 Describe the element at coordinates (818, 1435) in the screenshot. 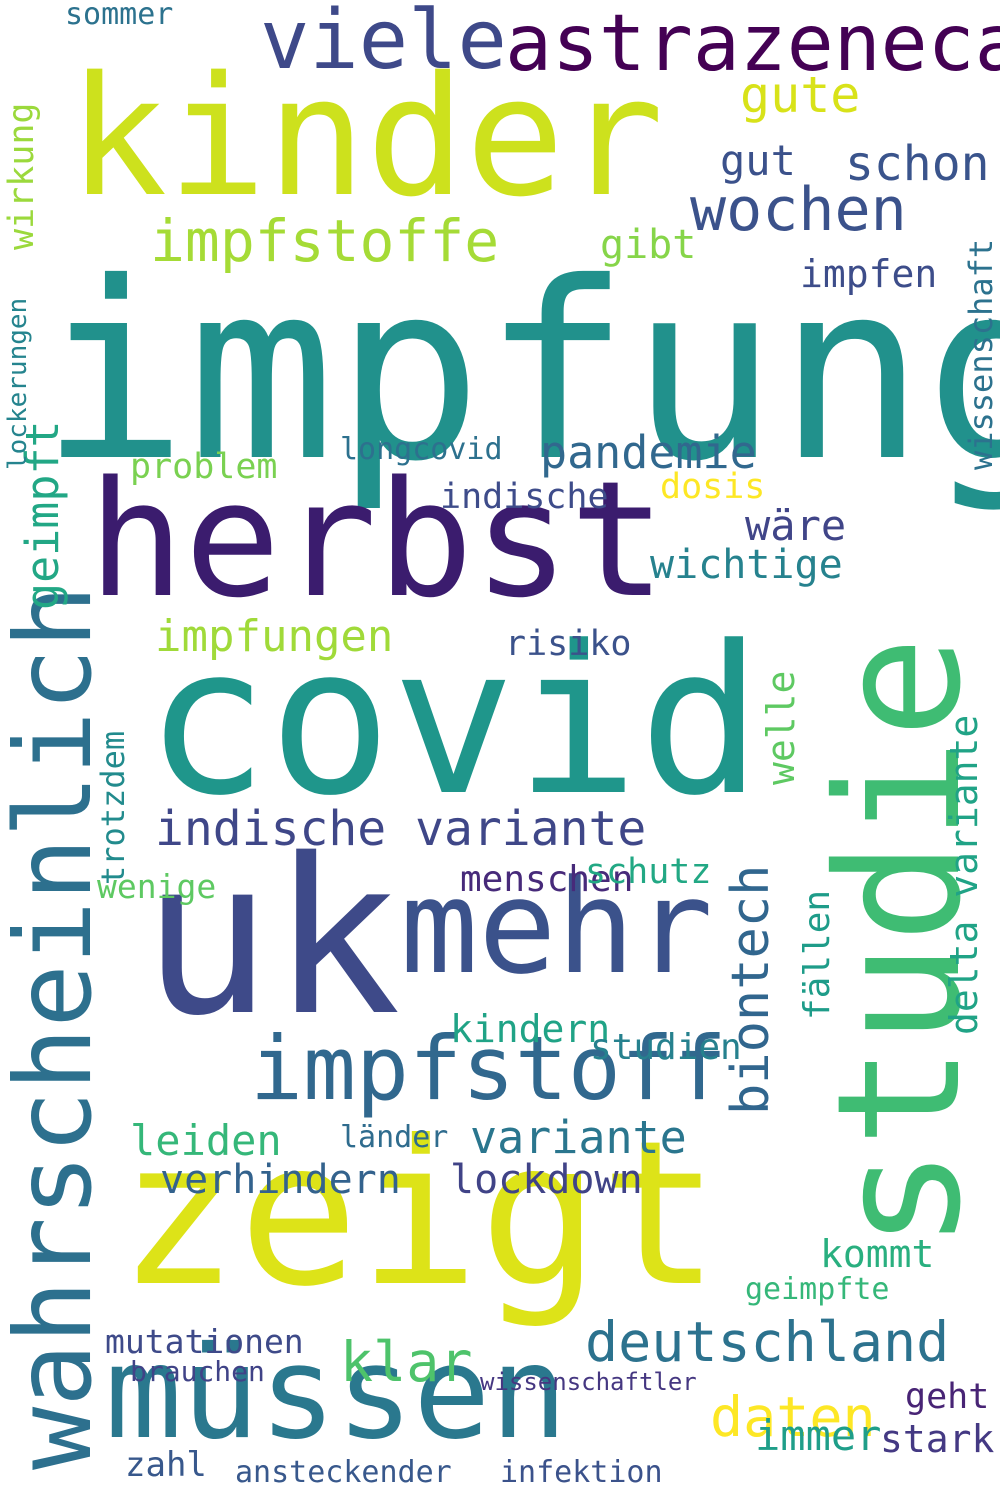

I see `word-immer: immer` at that location.